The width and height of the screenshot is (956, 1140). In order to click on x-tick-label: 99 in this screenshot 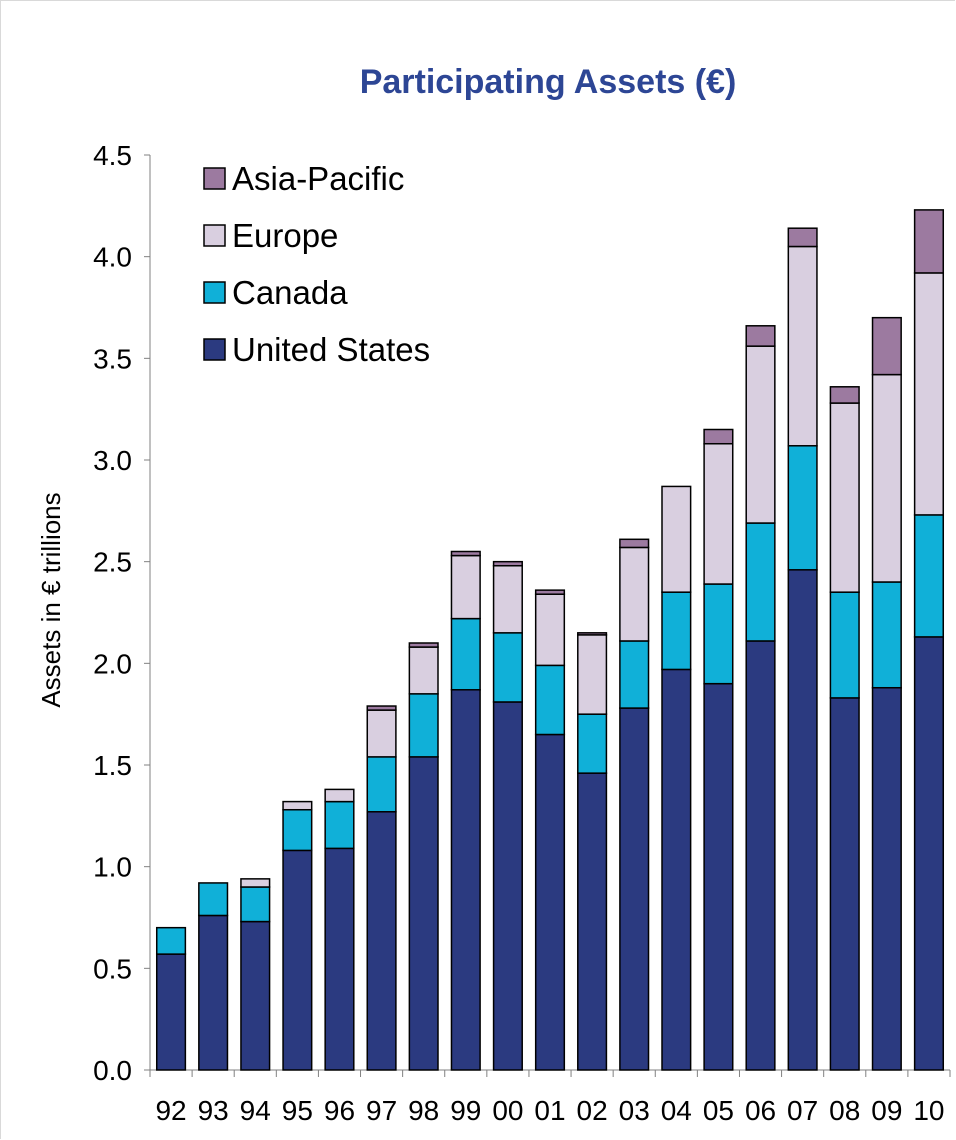, I will do `click(465, 1110)`.